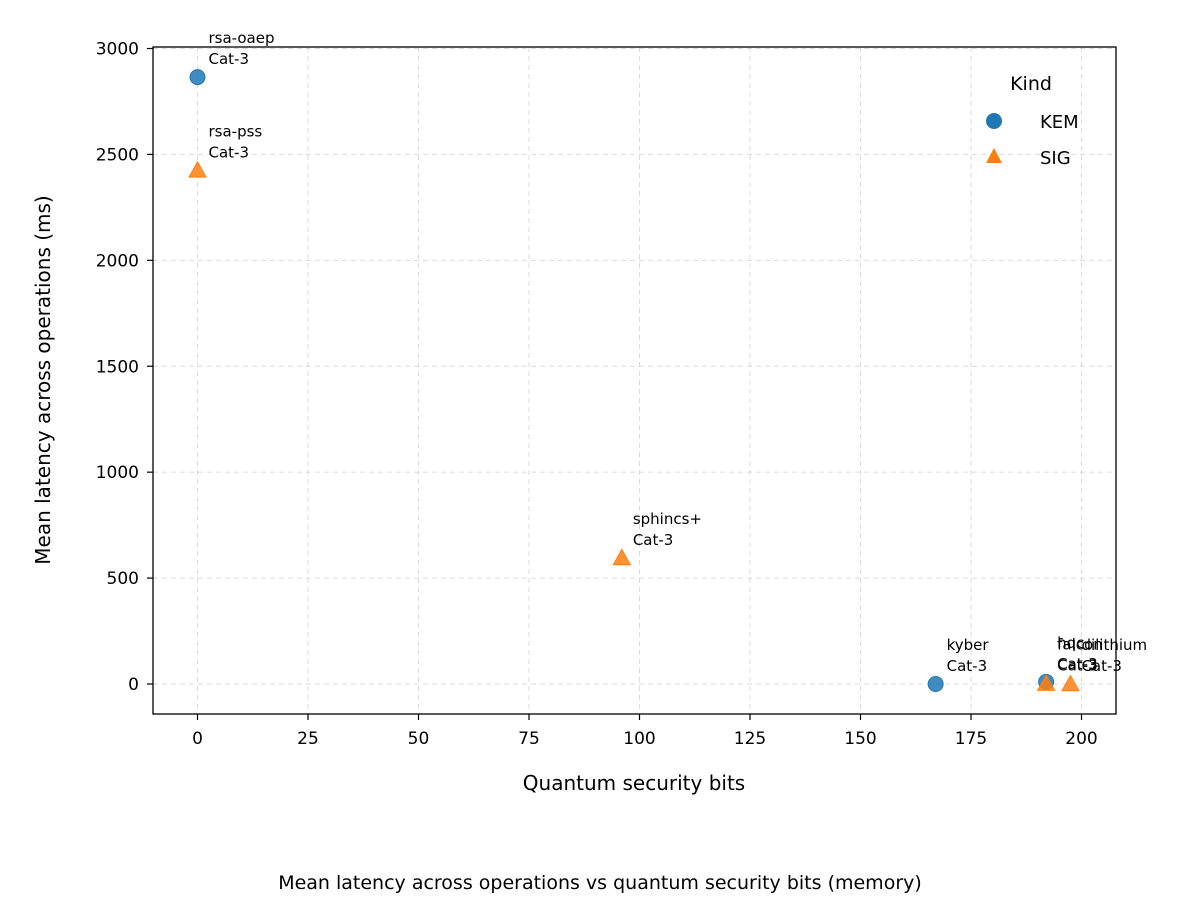  Describe the element at coordinates (1070, 643) in the screenshot. I see `point-label-name: hqc` at that location.